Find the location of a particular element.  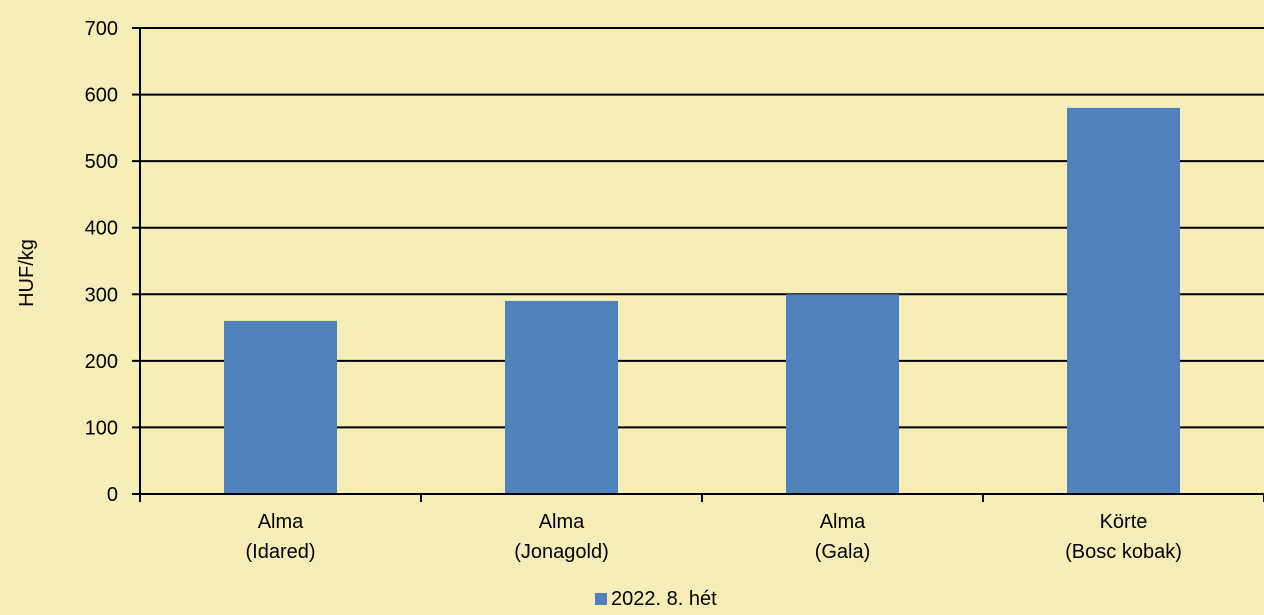

y-tick-label: 700 is located at coordinates (101, 29).